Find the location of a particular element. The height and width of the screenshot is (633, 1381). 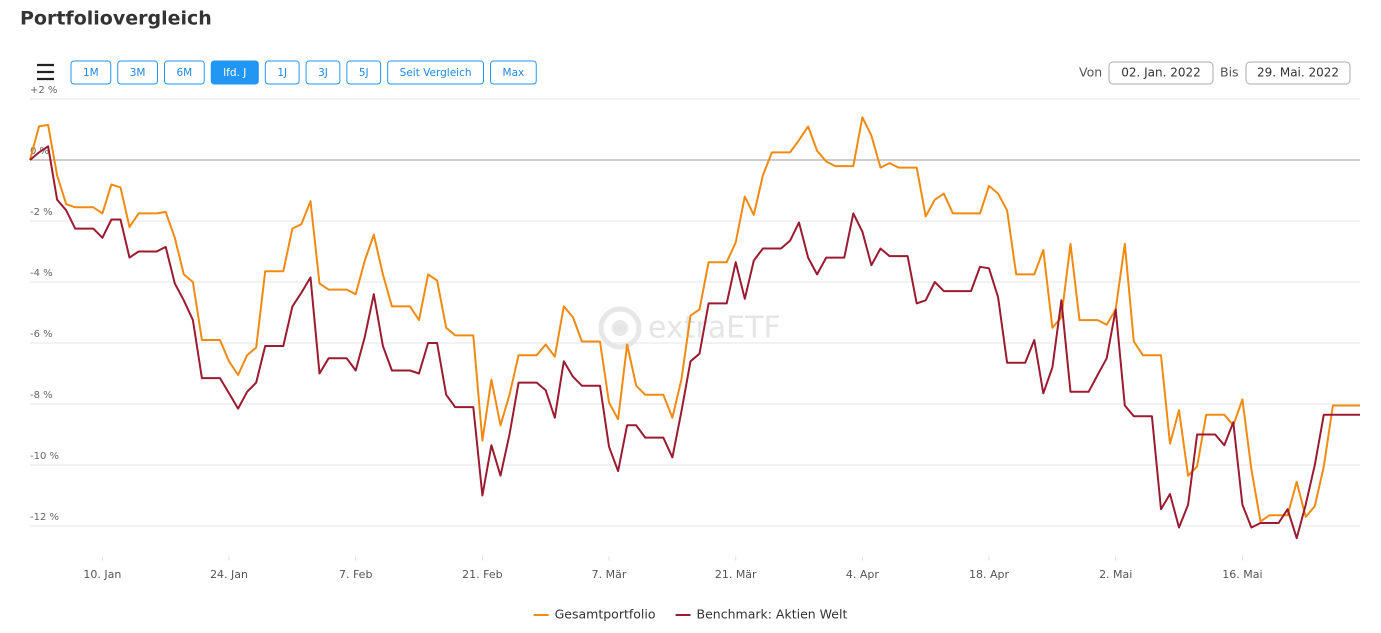

y-tick-label: -8 % is located at coordinates (41, 395).